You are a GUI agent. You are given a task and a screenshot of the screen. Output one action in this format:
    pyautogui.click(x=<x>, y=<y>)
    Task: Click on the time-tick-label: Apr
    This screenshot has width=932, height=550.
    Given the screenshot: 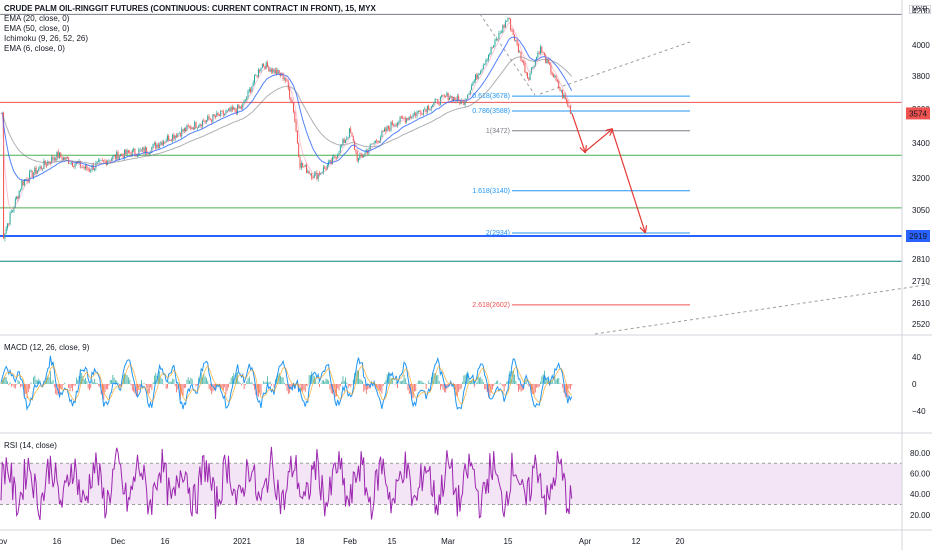 What is the action you would take?
    pyautogui.click(x=585, y=541)
    